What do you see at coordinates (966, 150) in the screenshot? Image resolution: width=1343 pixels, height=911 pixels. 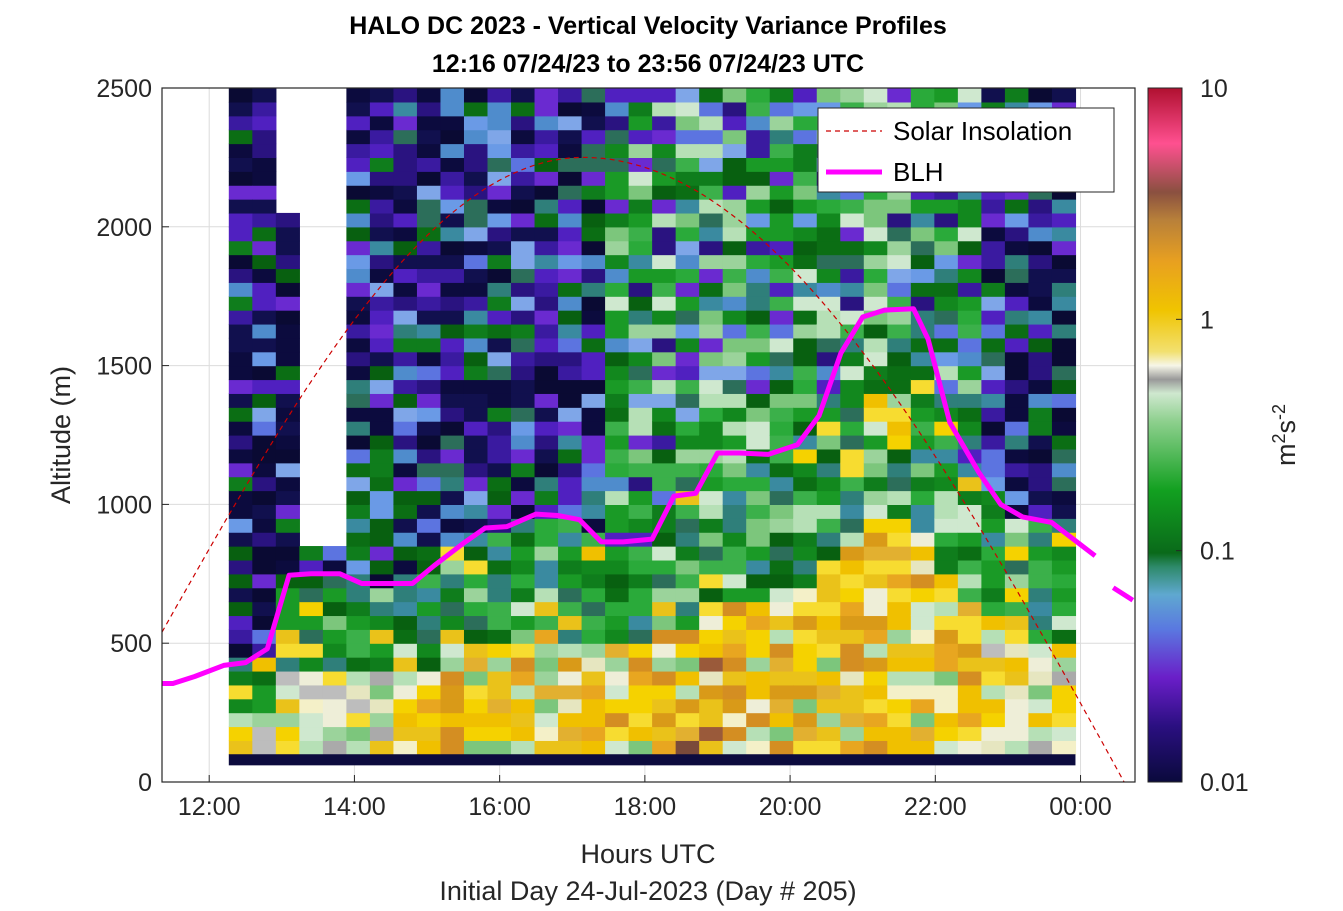 I see `legend: Solar Insolation BLH` at bounding box center [966, 150].